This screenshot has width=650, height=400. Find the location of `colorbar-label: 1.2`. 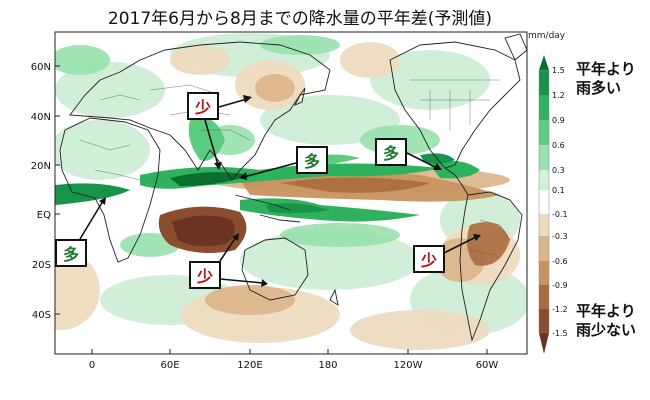

colorbar-label: 1.2 is located at coordinates (558, 95).